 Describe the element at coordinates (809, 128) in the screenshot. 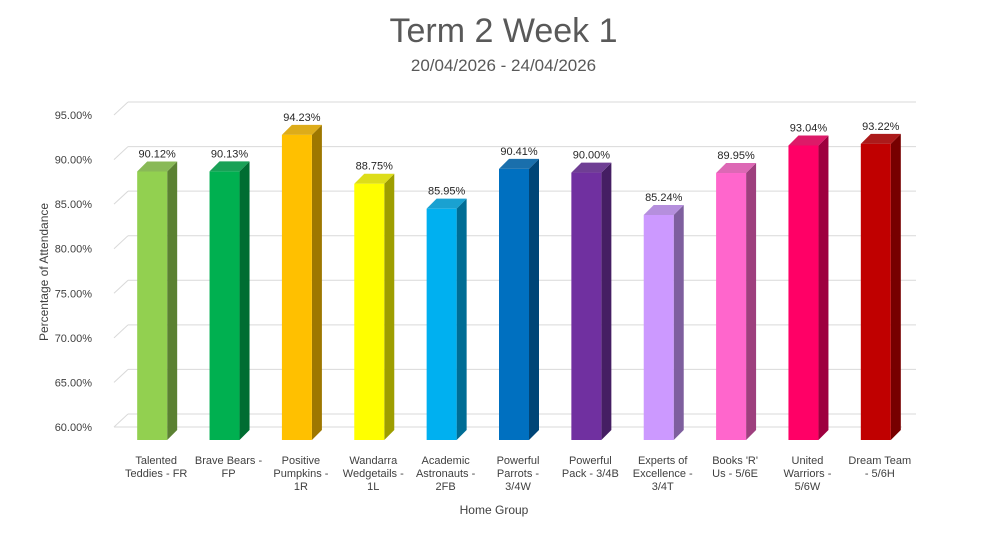

I see `data-label: 93.04%` at that location.